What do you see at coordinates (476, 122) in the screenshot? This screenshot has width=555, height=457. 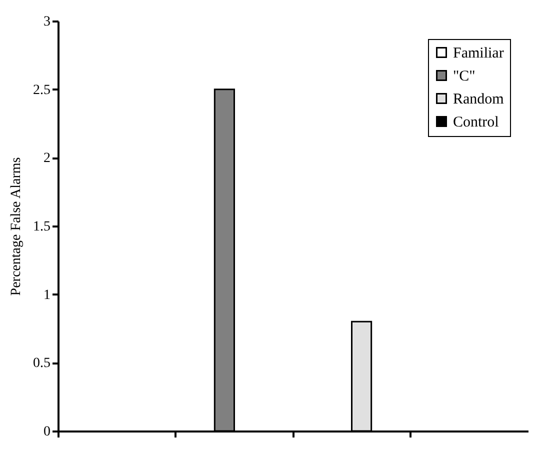 I see `legend-label: Control` at bounding box center [476, 122].